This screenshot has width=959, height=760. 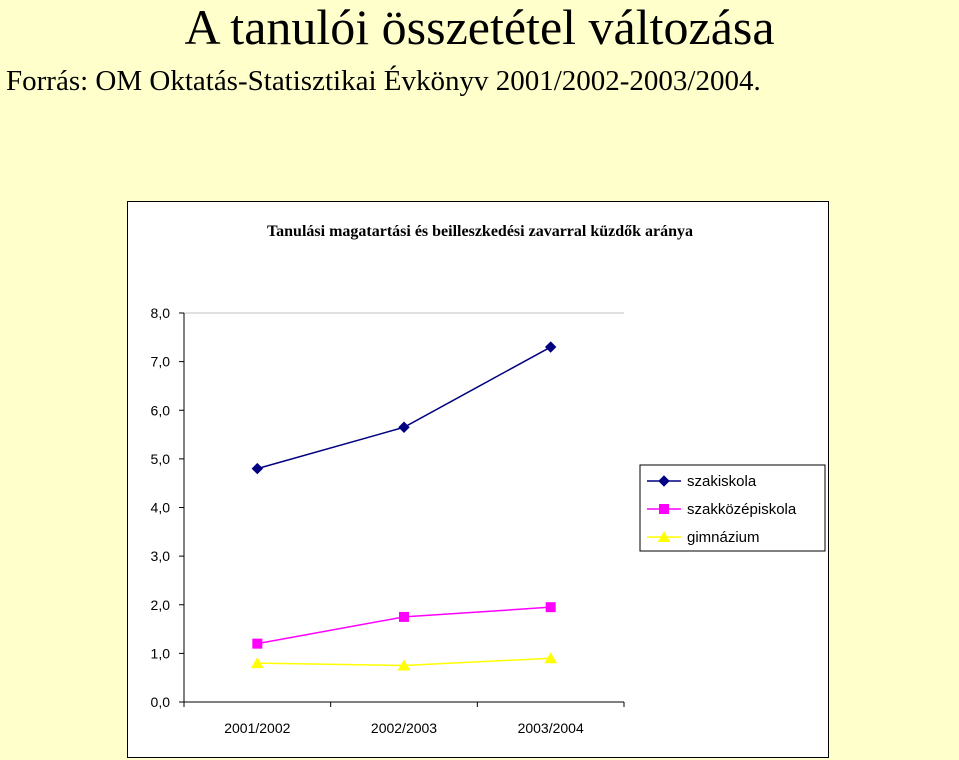 I want to click on legend-label: szakiskola, so click(x=722, y=481).